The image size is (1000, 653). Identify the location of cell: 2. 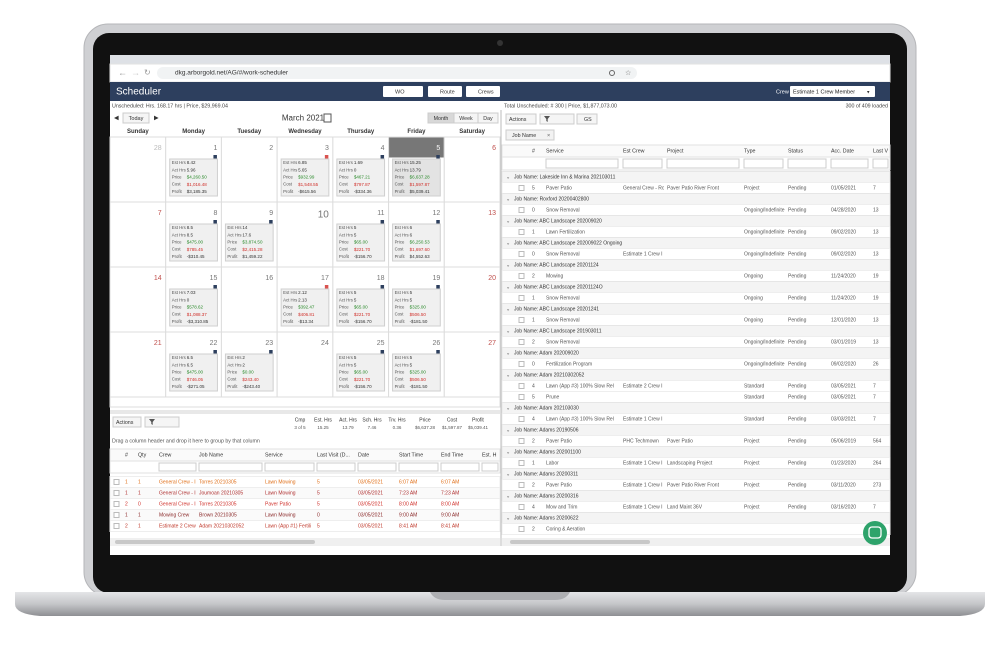
(533, 276).